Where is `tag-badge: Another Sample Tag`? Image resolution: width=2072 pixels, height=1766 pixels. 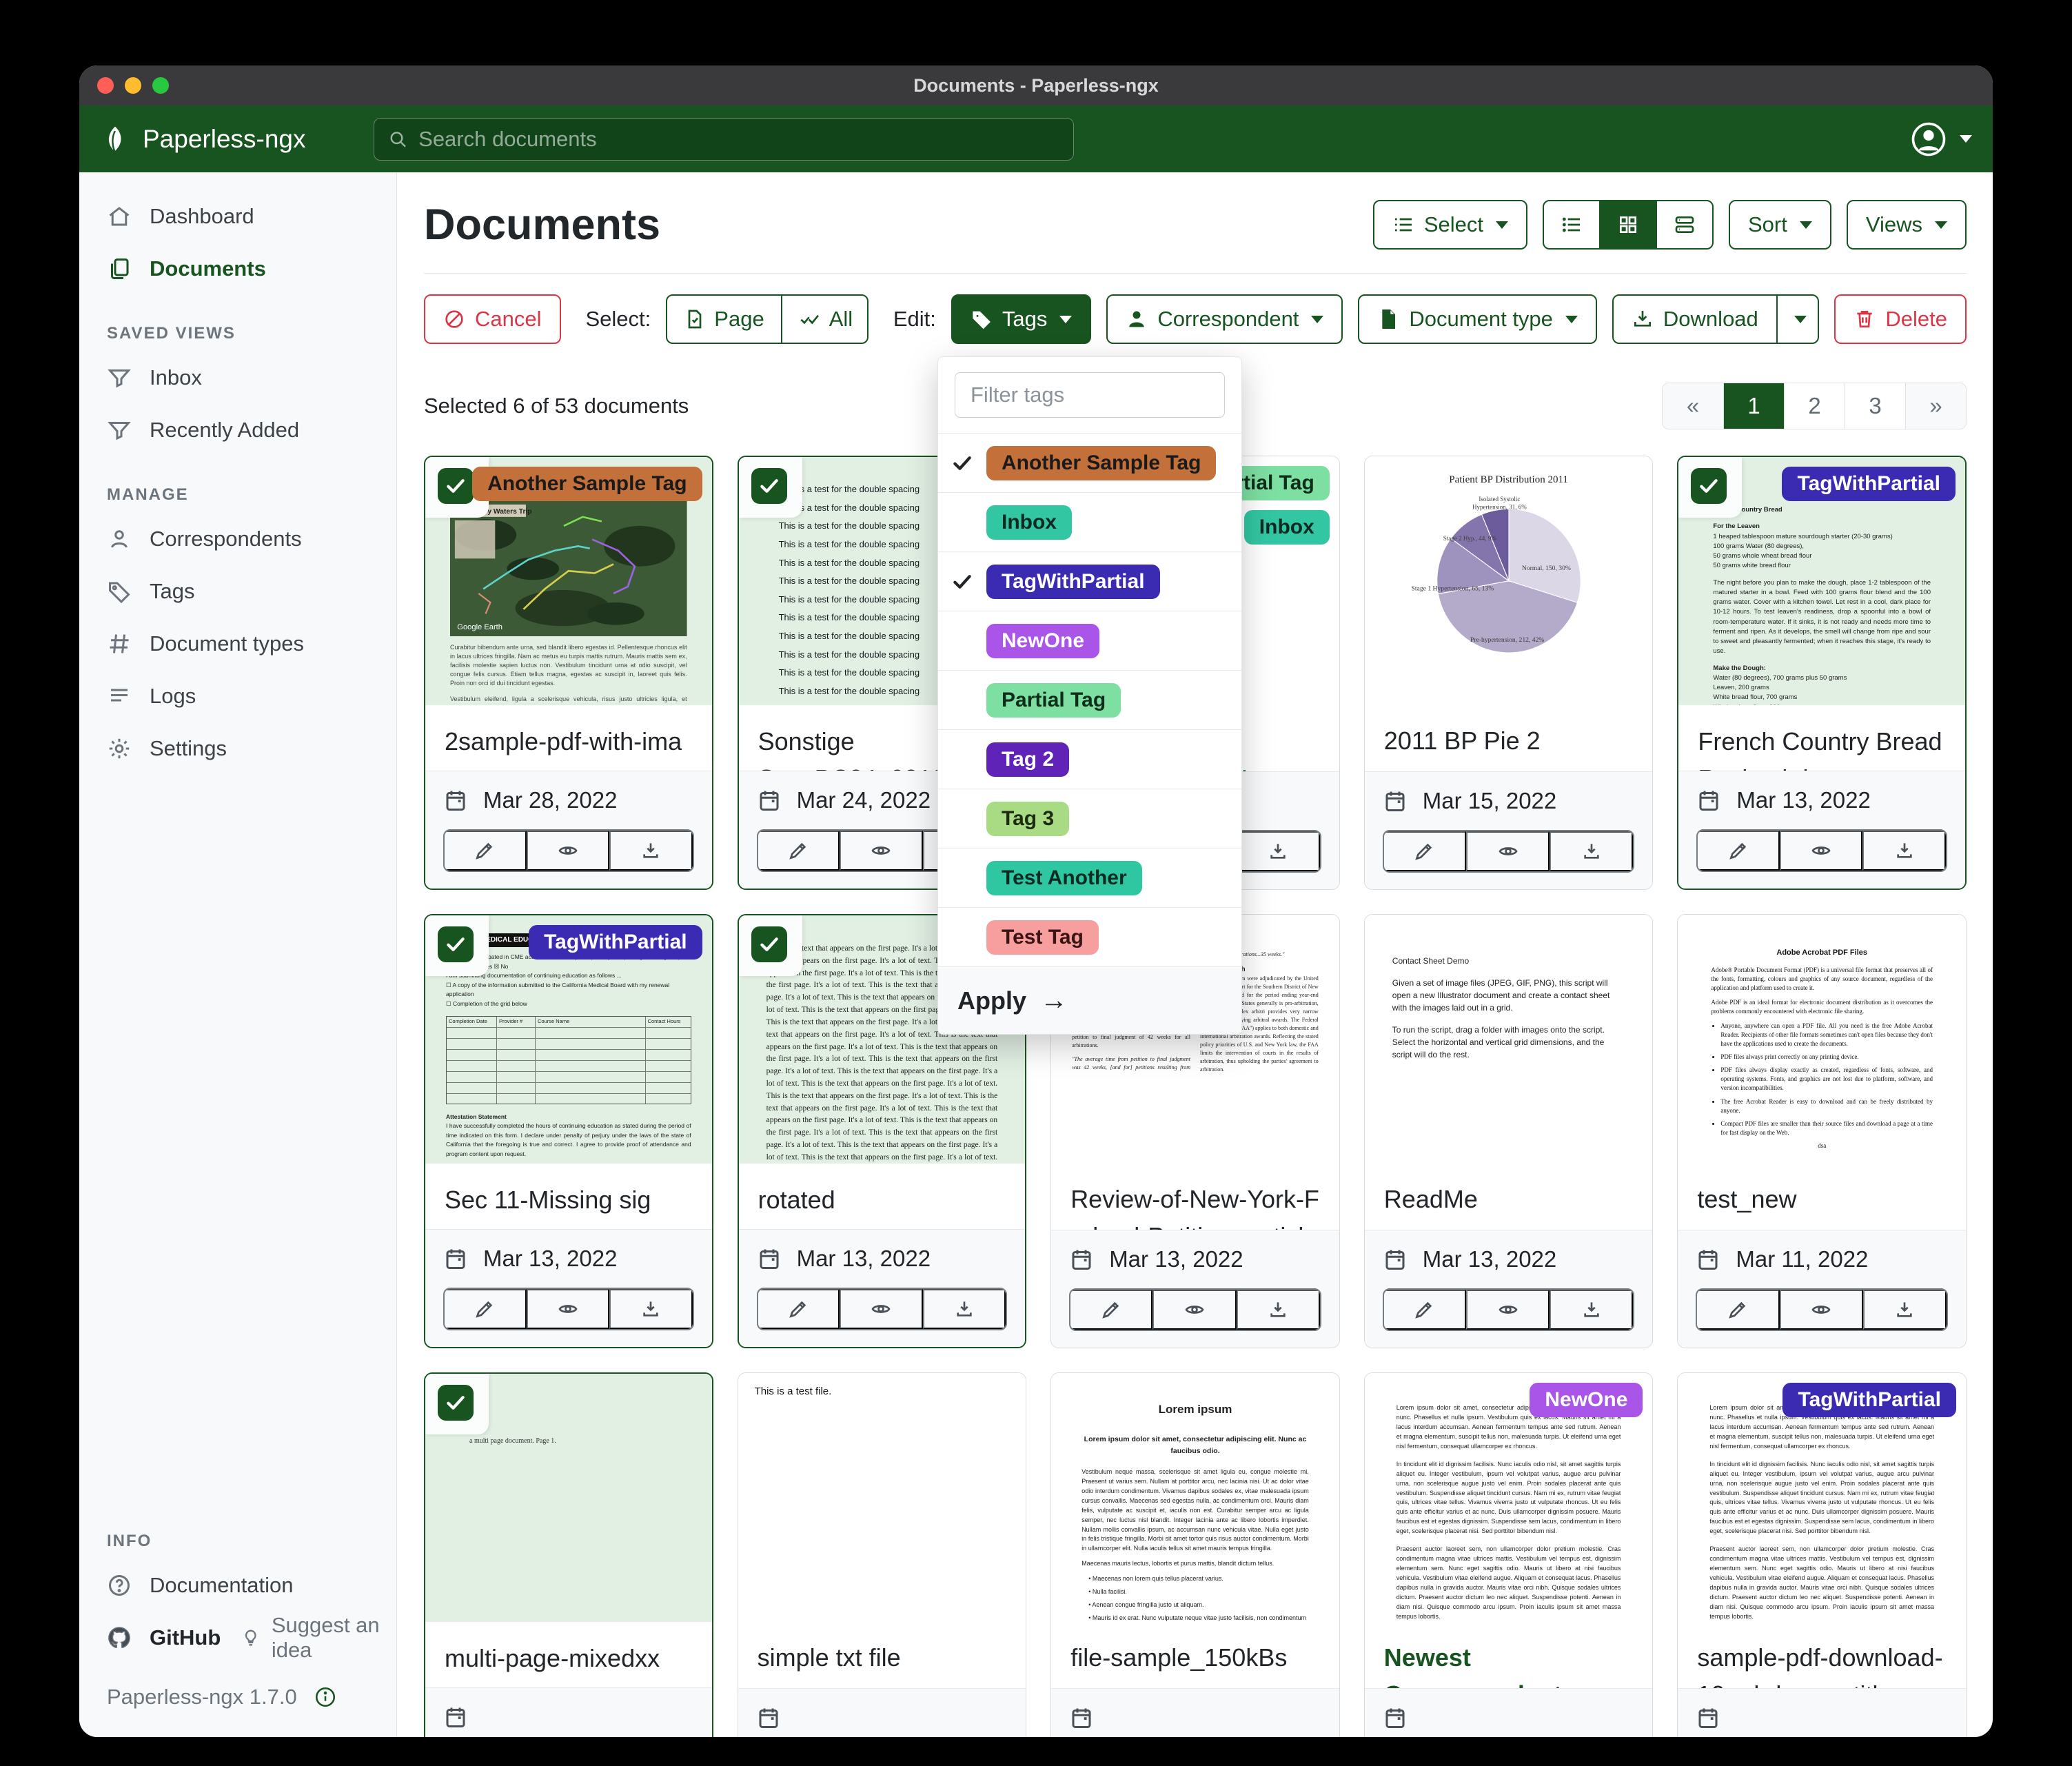 tag-badge: Another Sample Tag is located at coordinates (587, 484).